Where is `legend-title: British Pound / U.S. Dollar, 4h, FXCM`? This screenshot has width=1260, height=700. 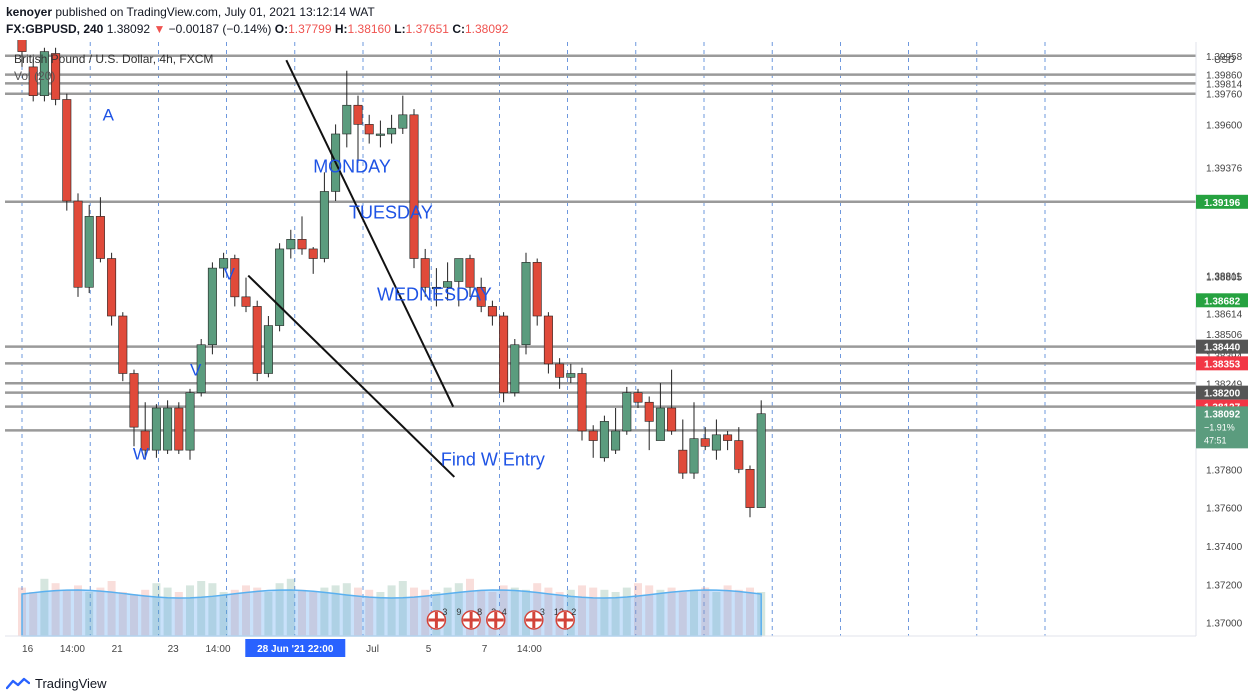 legend-title: British Pound / U.S. Dollar, 4h, FXCM is located at coordinates (114, 59).